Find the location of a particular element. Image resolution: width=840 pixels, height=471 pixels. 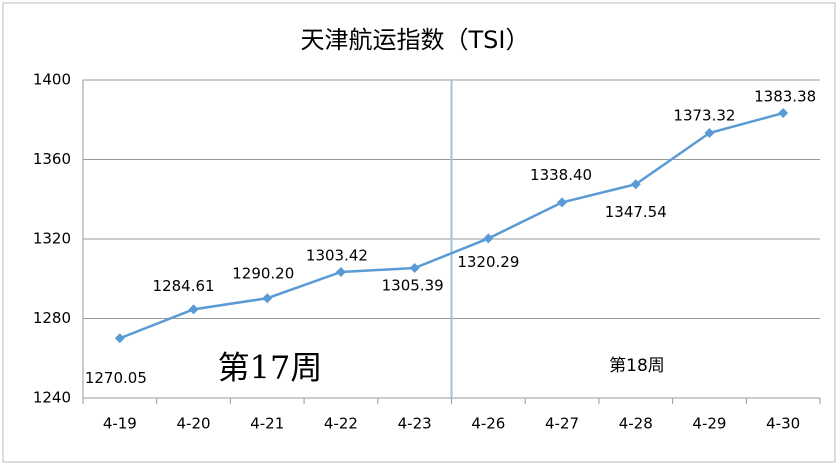

x-tick-label: 4-29 is located at coordinates (709, 424).